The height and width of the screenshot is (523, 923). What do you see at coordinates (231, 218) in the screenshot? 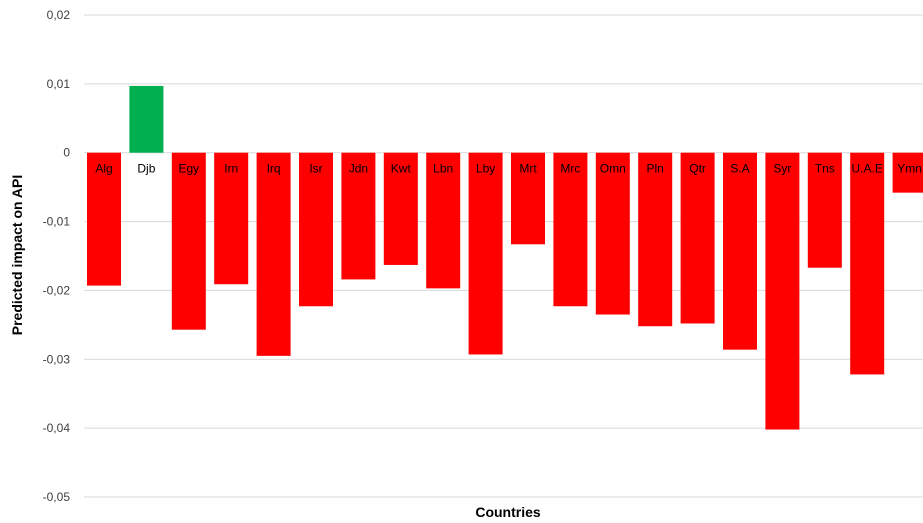
I see `bar-irn` at bounding box center [231, 218].